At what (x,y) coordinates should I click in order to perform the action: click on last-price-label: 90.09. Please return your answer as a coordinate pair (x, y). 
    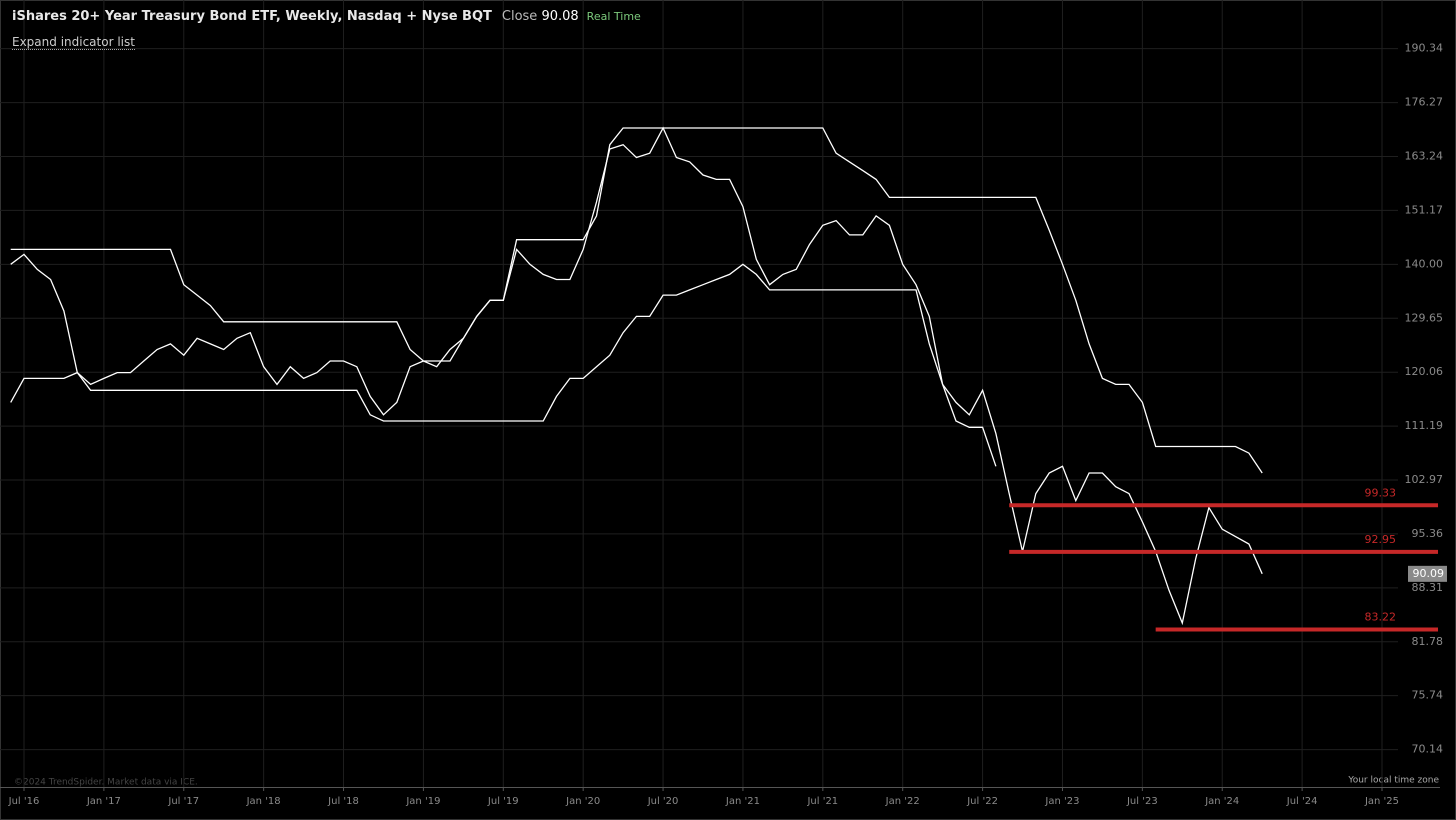
    Looking at the image, I should click on (1429, 573).